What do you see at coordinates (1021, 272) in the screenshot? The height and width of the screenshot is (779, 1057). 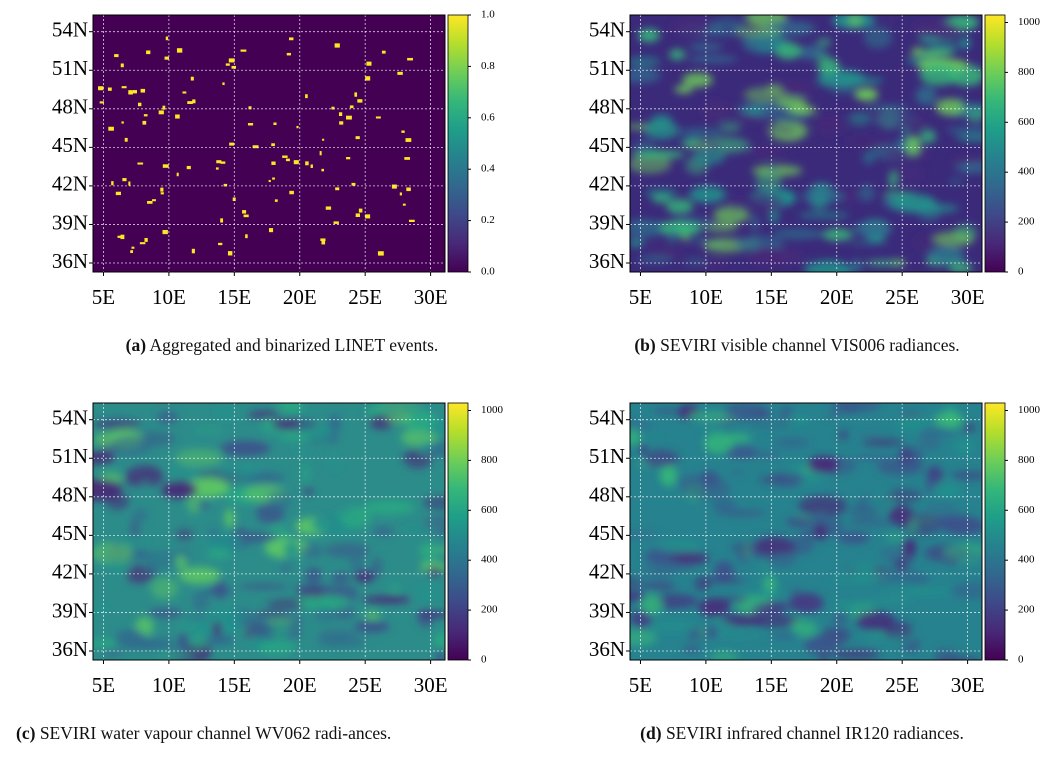 I see `colorbar-tick-label: 0` at bounding box center [1021, 272].